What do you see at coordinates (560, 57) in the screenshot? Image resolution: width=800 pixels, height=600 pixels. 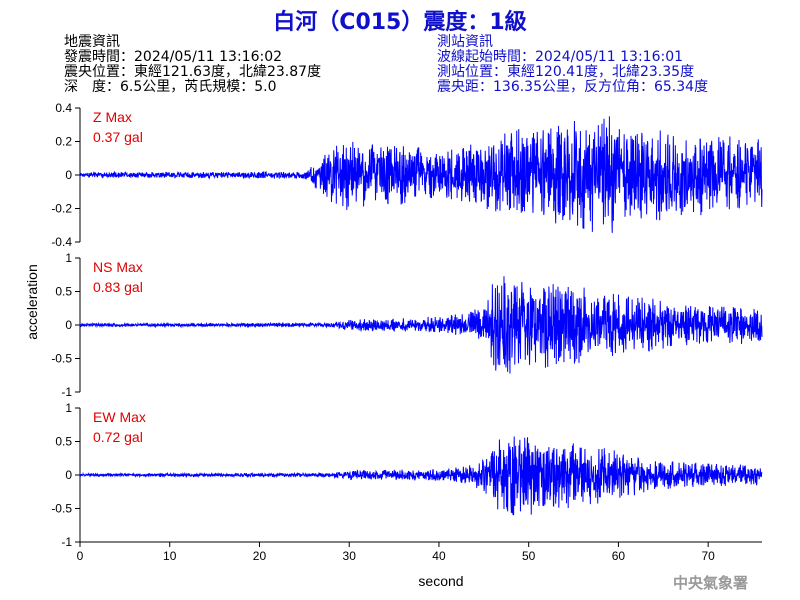 I see `wave-start-time: 波線起始時間：2024/05/11 13:16:01` at bounding box center [560, 57].